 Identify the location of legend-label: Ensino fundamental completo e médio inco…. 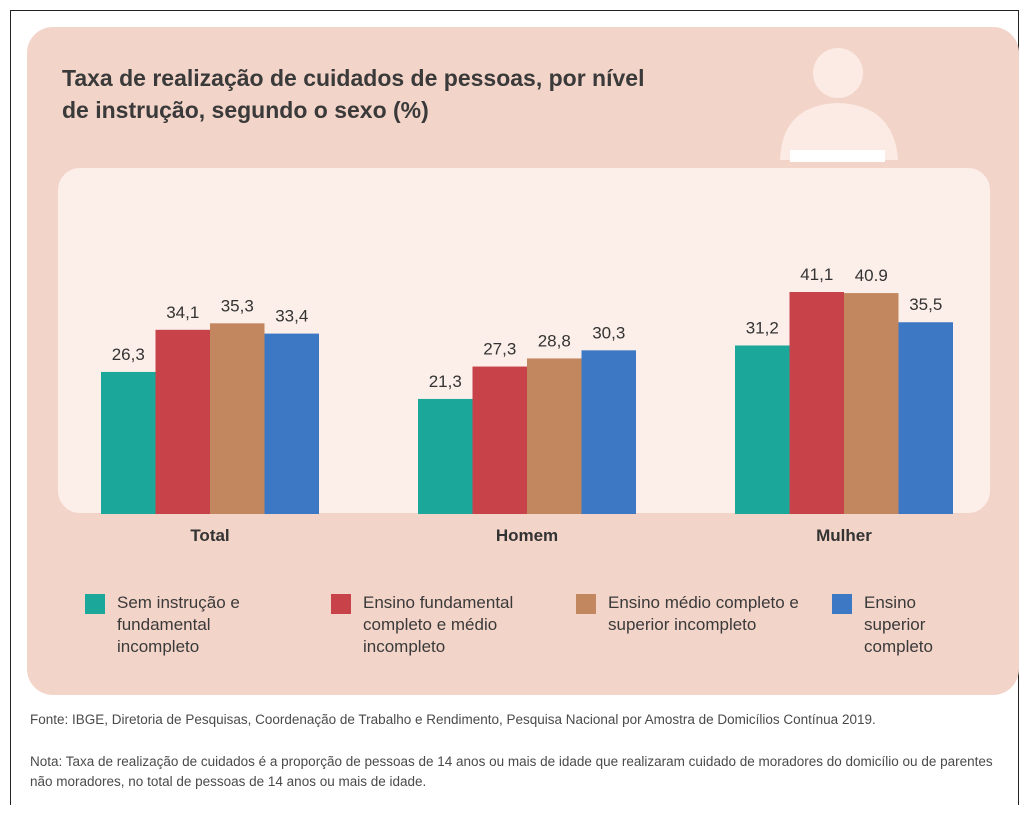
(438, 624).